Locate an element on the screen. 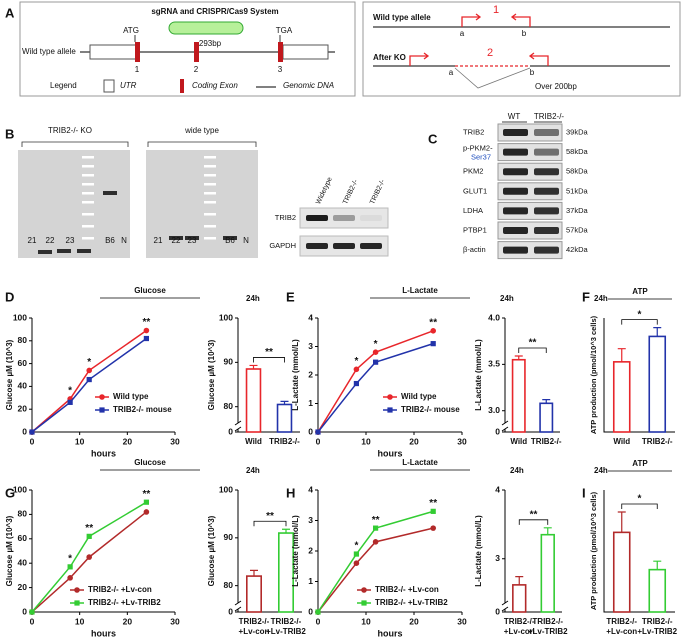 The width and height of the screenshot is (685, 638). y-tick-label: 3 is located at coordinates (310, 346).